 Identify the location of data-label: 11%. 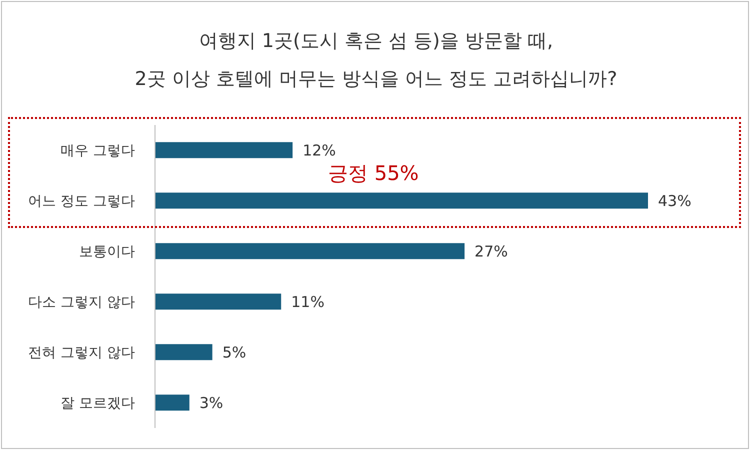
(307, 301).